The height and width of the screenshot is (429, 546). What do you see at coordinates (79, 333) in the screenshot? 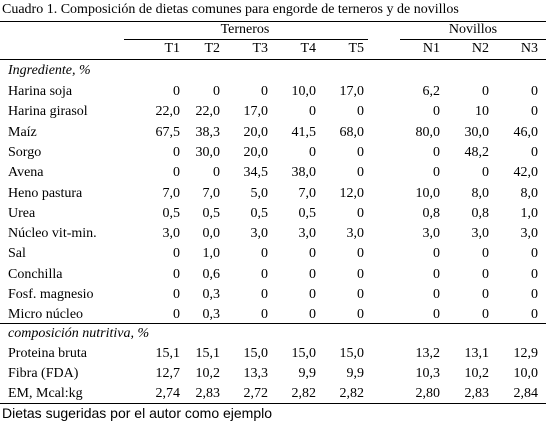
I see `section-label-nutrition: composición nutritiva, %` at bounding box center [79, 333].